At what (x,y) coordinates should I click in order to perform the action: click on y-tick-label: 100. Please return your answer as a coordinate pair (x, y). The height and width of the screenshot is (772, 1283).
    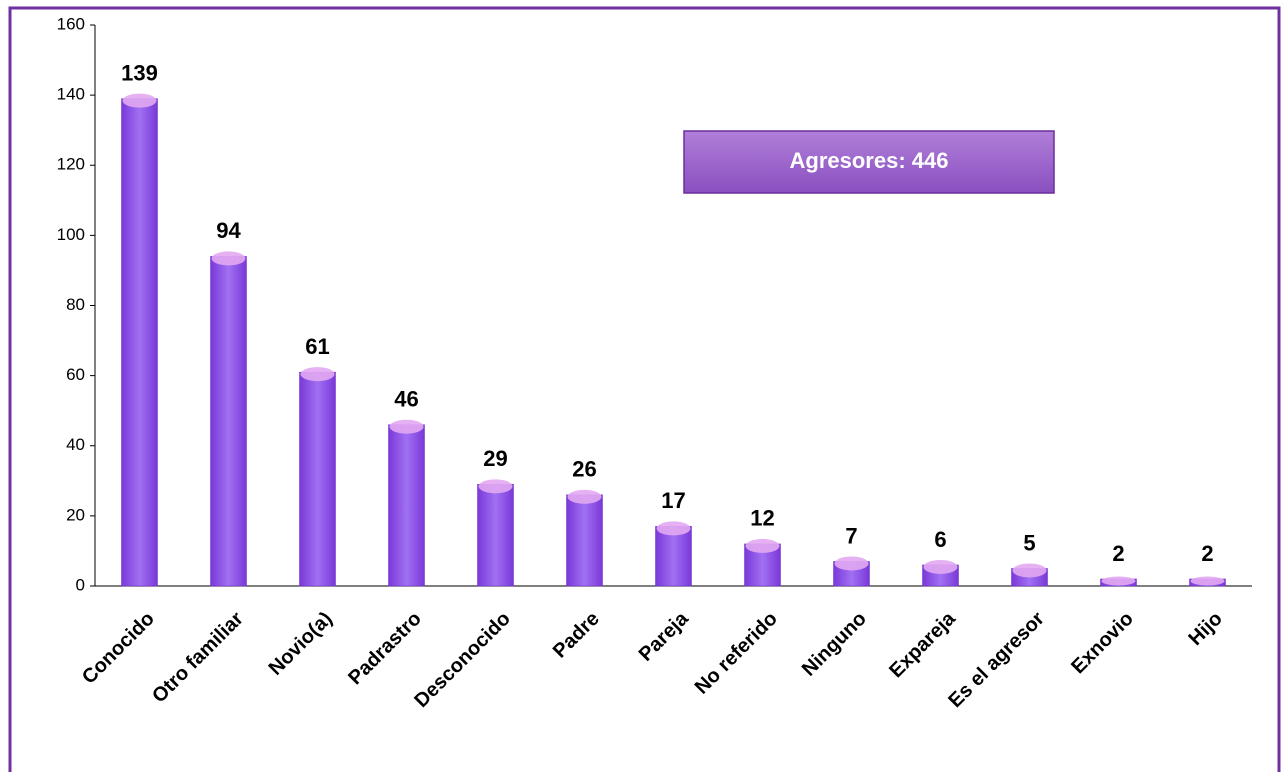
    Looking at the image, I should click on (71, 234).